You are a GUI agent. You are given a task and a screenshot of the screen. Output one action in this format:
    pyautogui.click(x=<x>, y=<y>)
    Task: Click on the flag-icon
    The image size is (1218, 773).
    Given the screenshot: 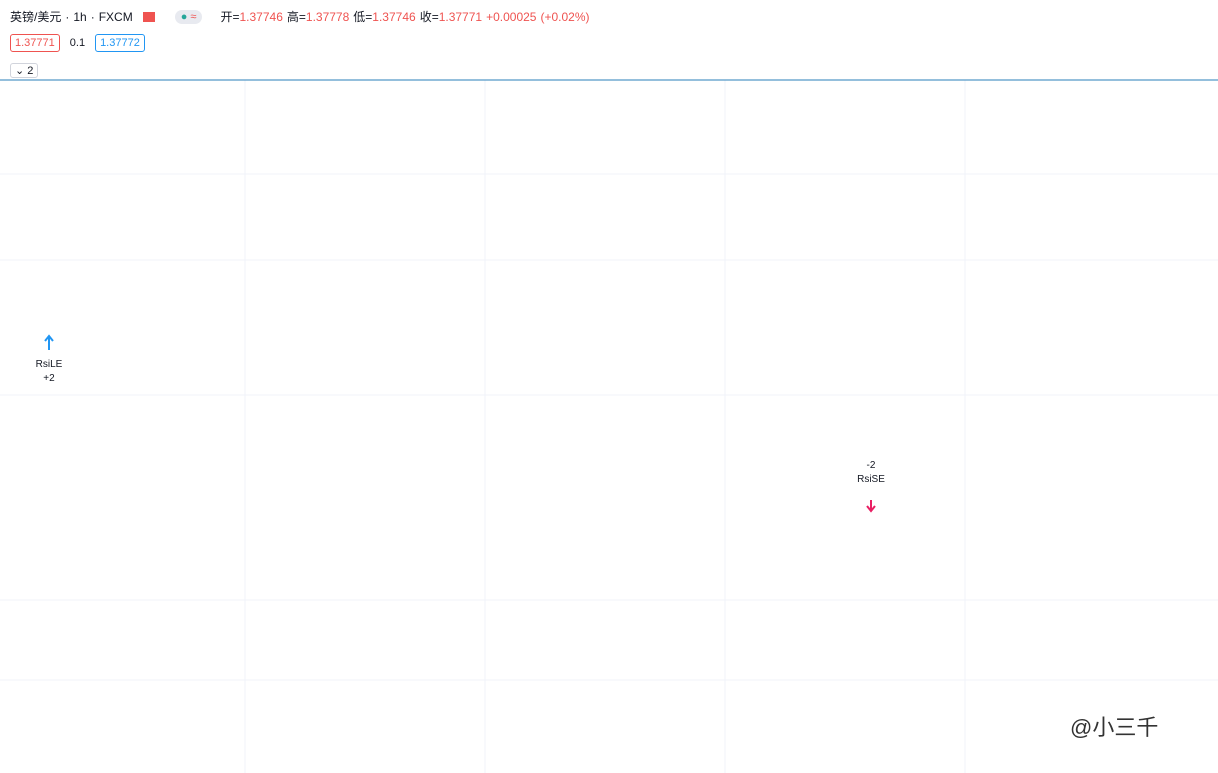 What is the action you would take?
    pyautogui.click(x=148, y=16)
    